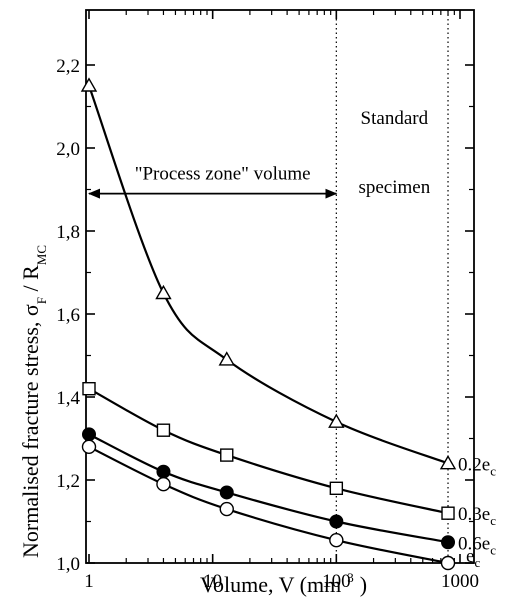  Describe the element at coordinates (68, 315) in the screenshot. I see `y-tick-label: 1,6` at that location.